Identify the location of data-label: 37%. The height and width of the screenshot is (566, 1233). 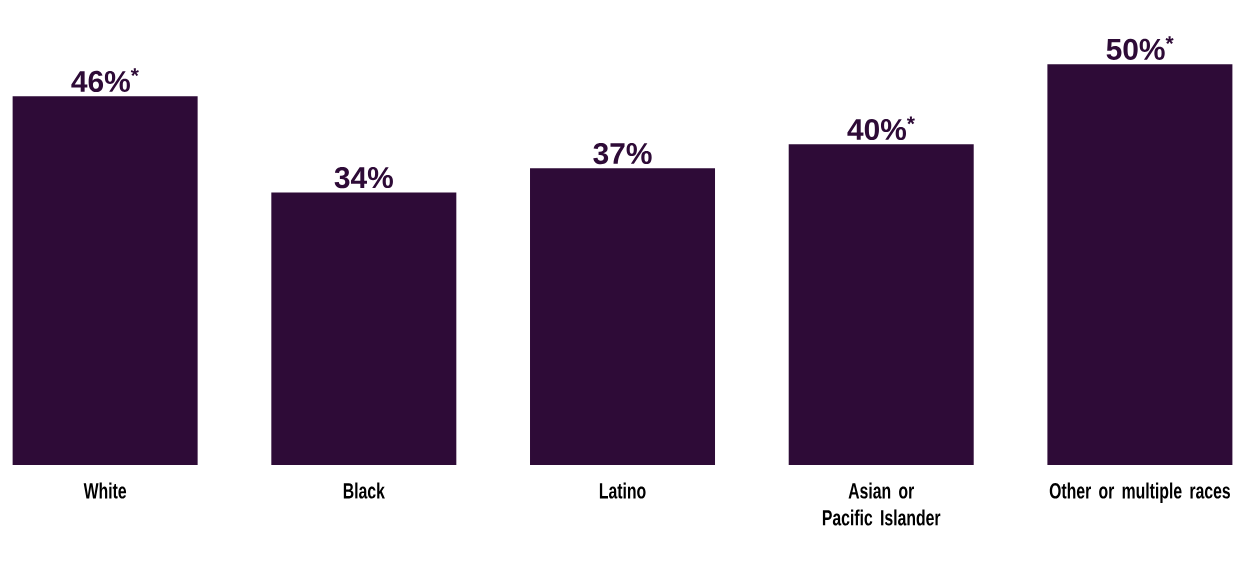
(622, 153).